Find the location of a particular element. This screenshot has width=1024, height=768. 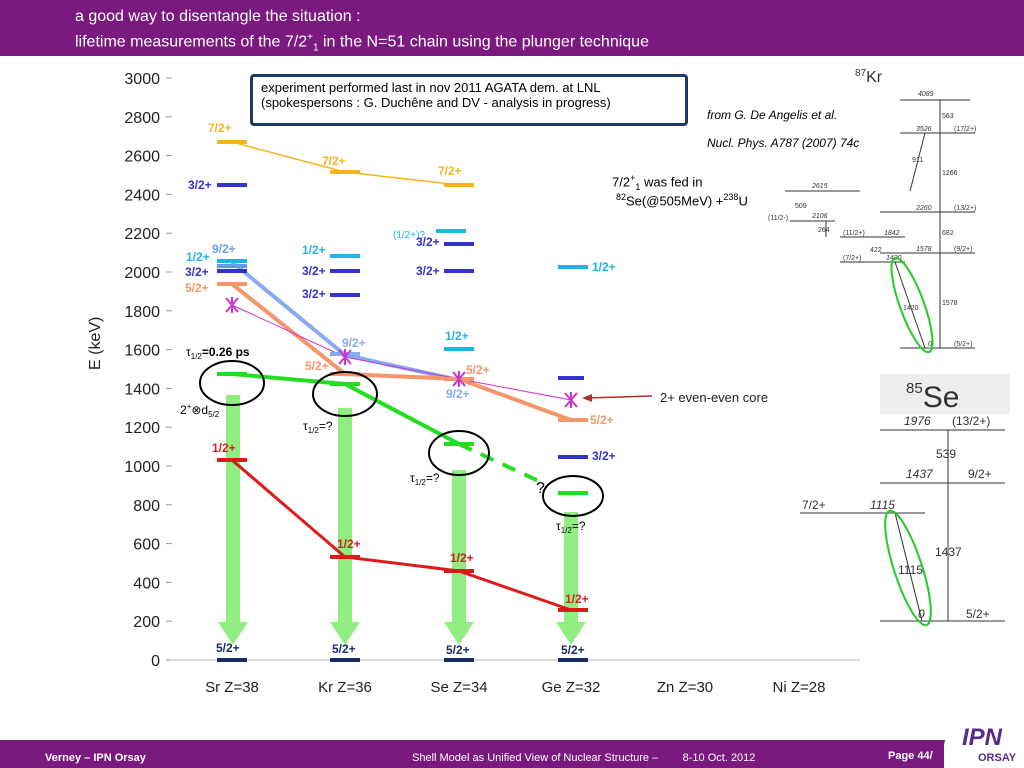

label-se-gs: 5/2+ is located at coordinates (458, 650).